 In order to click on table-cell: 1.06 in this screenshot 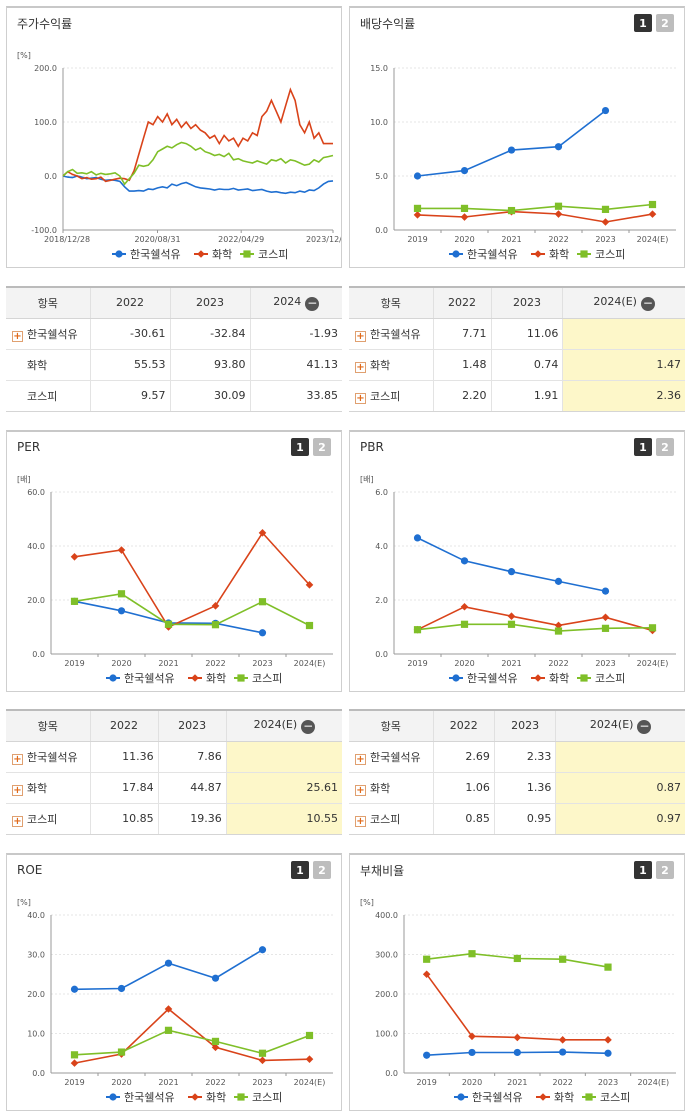, I will do `click(463, 787)`.